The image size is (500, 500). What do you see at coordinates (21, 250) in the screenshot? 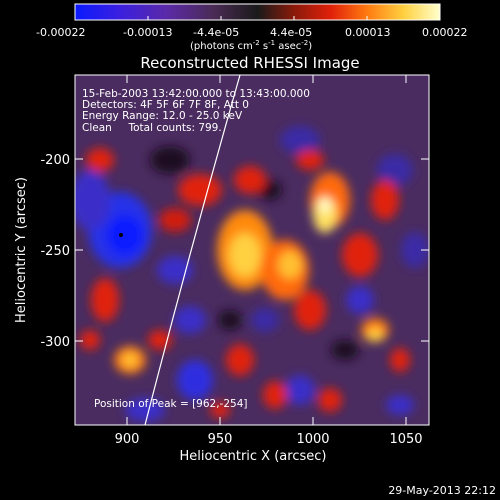
I see `y-axis-label: Heliocentric Y (arcsec)` at bounding box center [21, 250].